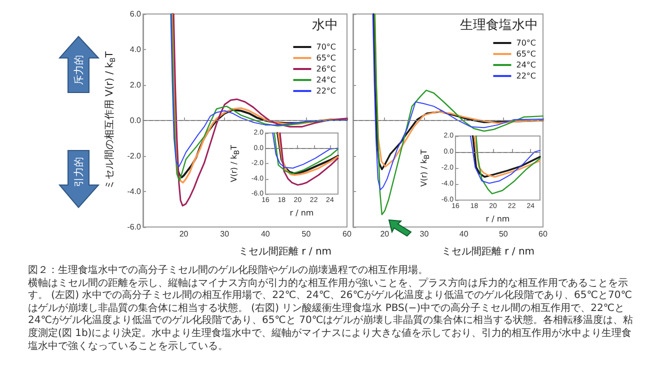  Describe the element at coordinates (134, 156) in the screenshot. I see `y-tick-label: -2.0` at that location.